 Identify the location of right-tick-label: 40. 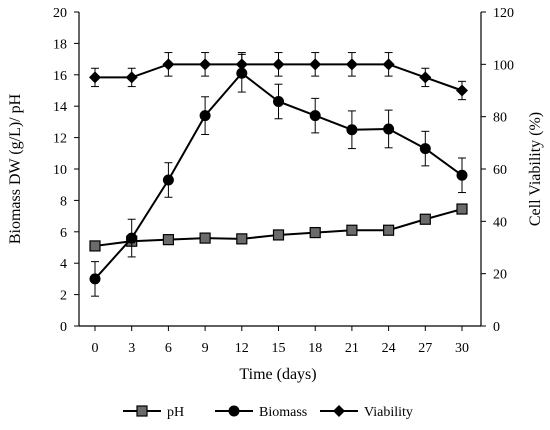
(500, 222).